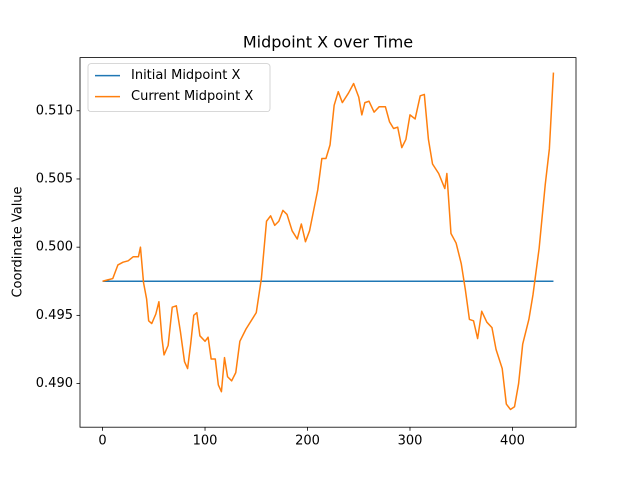  What do you see at coordinates (179, 87) in the screenshot?
I see `legend-box` at bounding box center [179, 87].